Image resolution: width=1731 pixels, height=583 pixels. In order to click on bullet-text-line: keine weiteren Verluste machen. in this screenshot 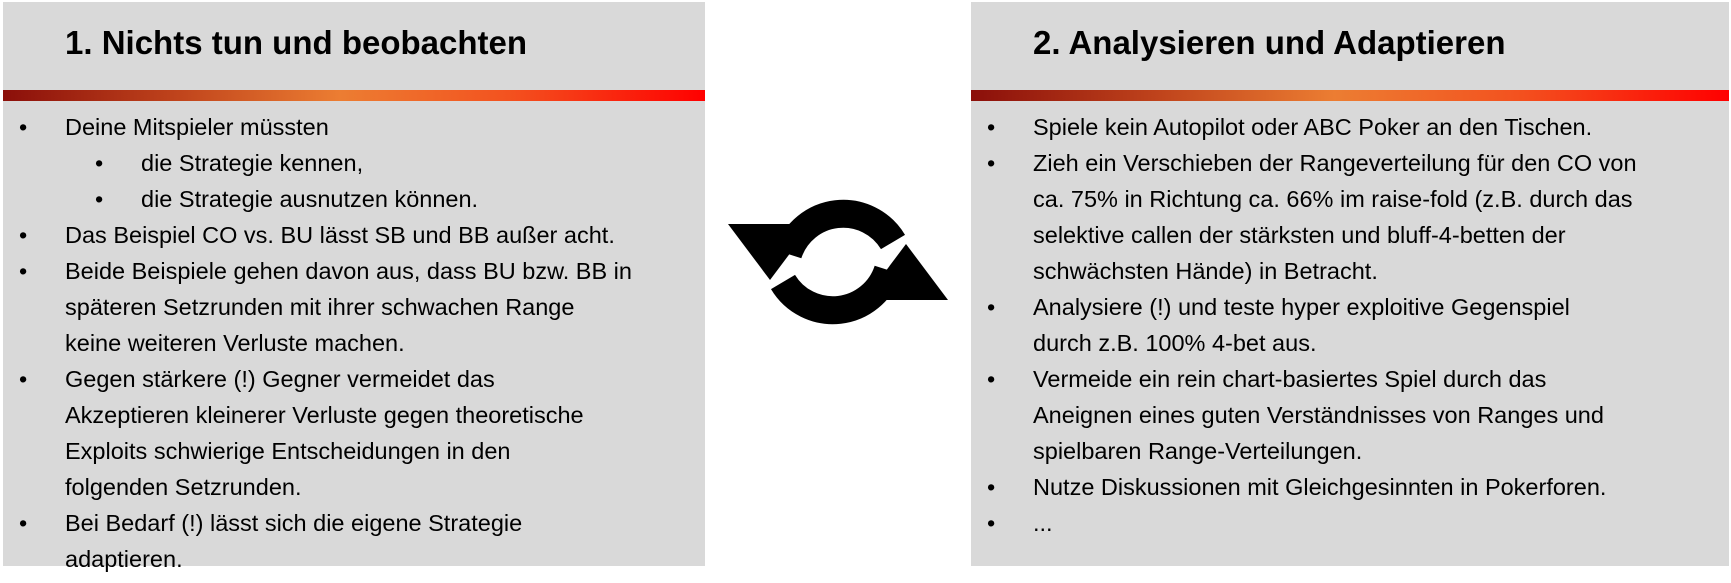, I will do `click(235, 343)`.